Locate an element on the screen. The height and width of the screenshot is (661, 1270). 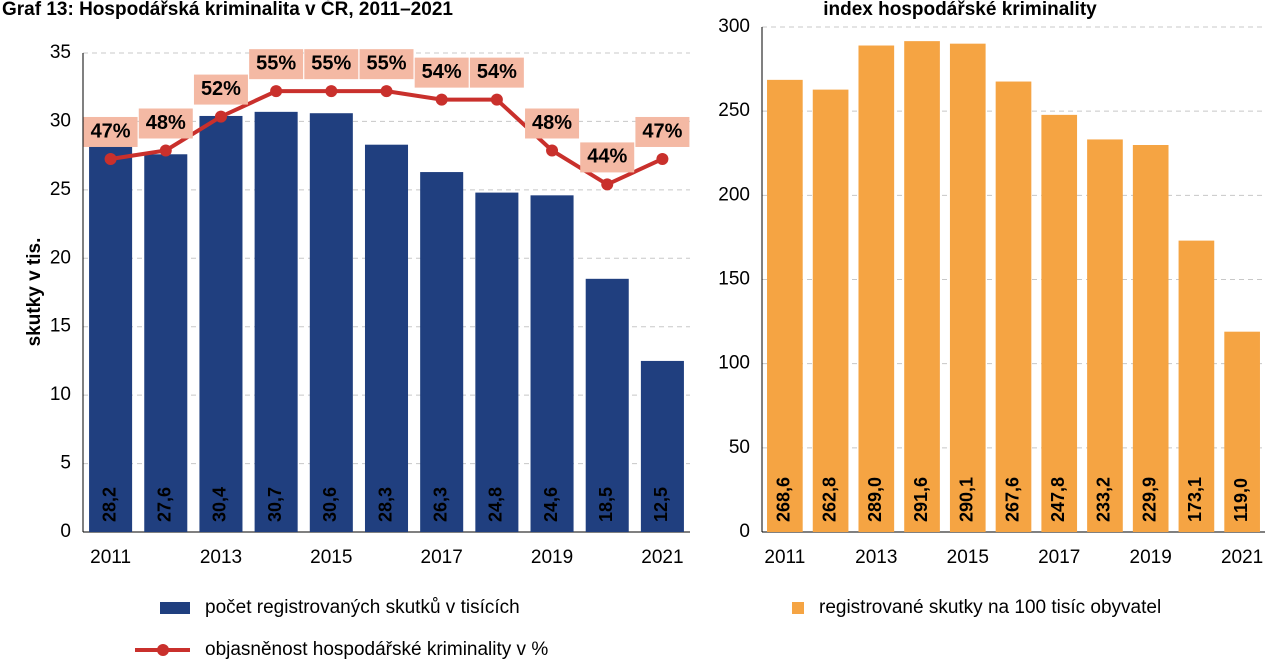
y-tick-label: 20 is located at coordinates (60, 257).